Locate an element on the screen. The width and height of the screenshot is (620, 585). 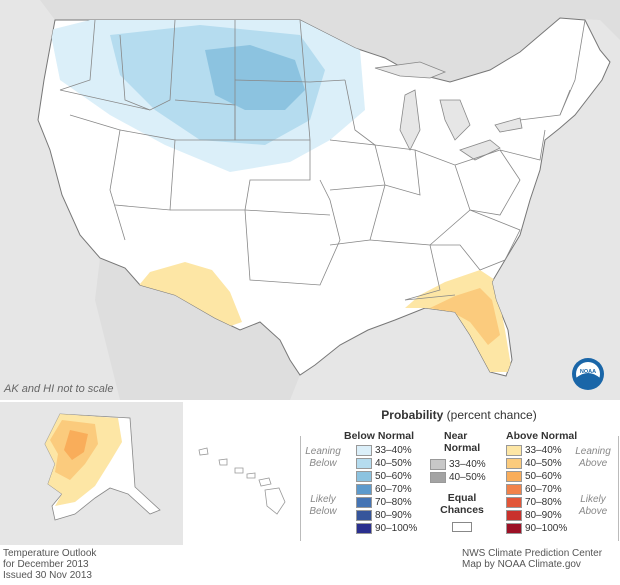
legend-above-row: 90–100% is located at coordinates (536, 529).